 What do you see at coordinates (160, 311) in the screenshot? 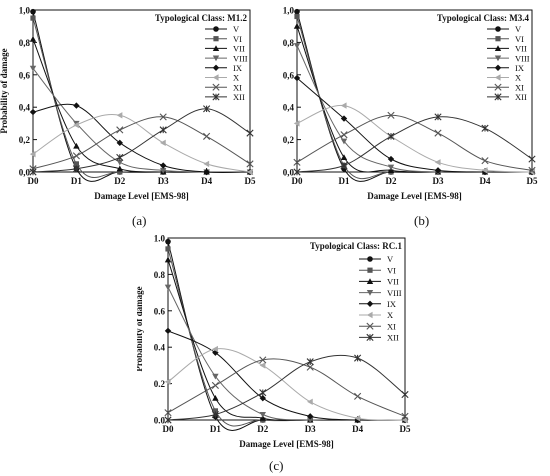
I see `chart-c-ytick-label: 0.6` at bounding box center [160, 311].